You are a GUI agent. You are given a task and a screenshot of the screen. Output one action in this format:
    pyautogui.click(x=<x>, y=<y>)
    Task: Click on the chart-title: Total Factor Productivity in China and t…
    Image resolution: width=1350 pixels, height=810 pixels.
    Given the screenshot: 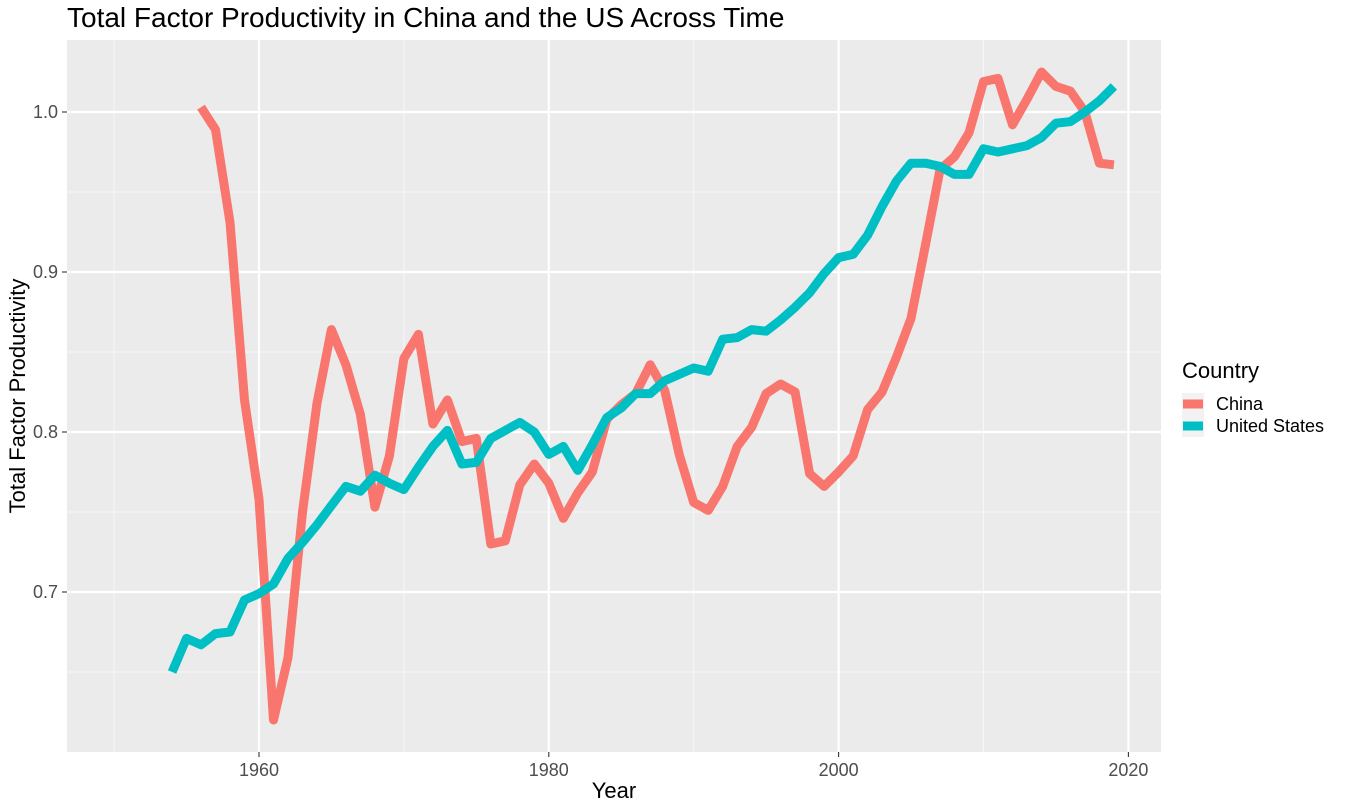 What is the action you would take?
    pyautogui.click(x=425, y=17)
    